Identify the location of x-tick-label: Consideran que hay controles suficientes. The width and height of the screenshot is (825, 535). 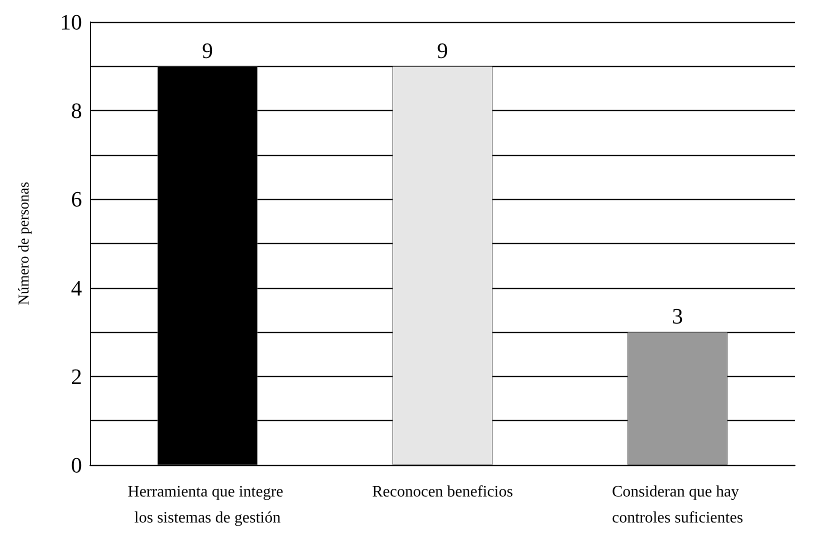
(678, 505).